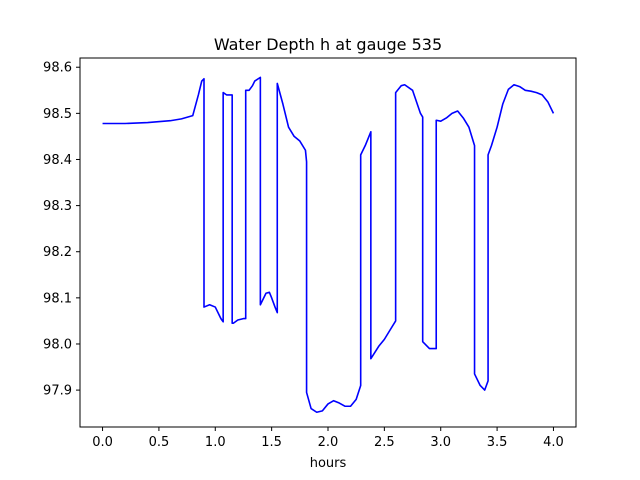  I want to click on chart-title: Water Depth h at gauge 535, so click(328, 44).